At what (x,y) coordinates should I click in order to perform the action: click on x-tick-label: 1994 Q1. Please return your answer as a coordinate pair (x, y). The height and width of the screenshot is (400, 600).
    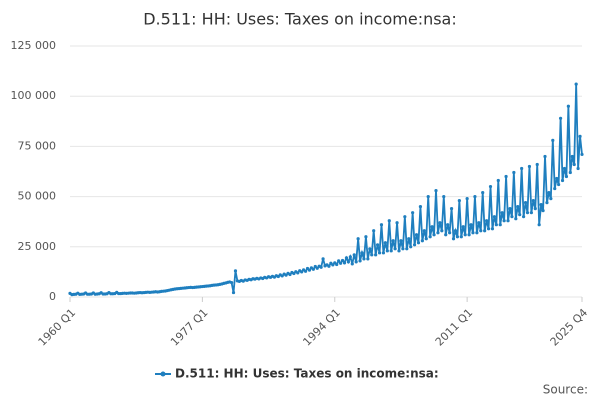
    Looking at the image, I should click on (321, 327).